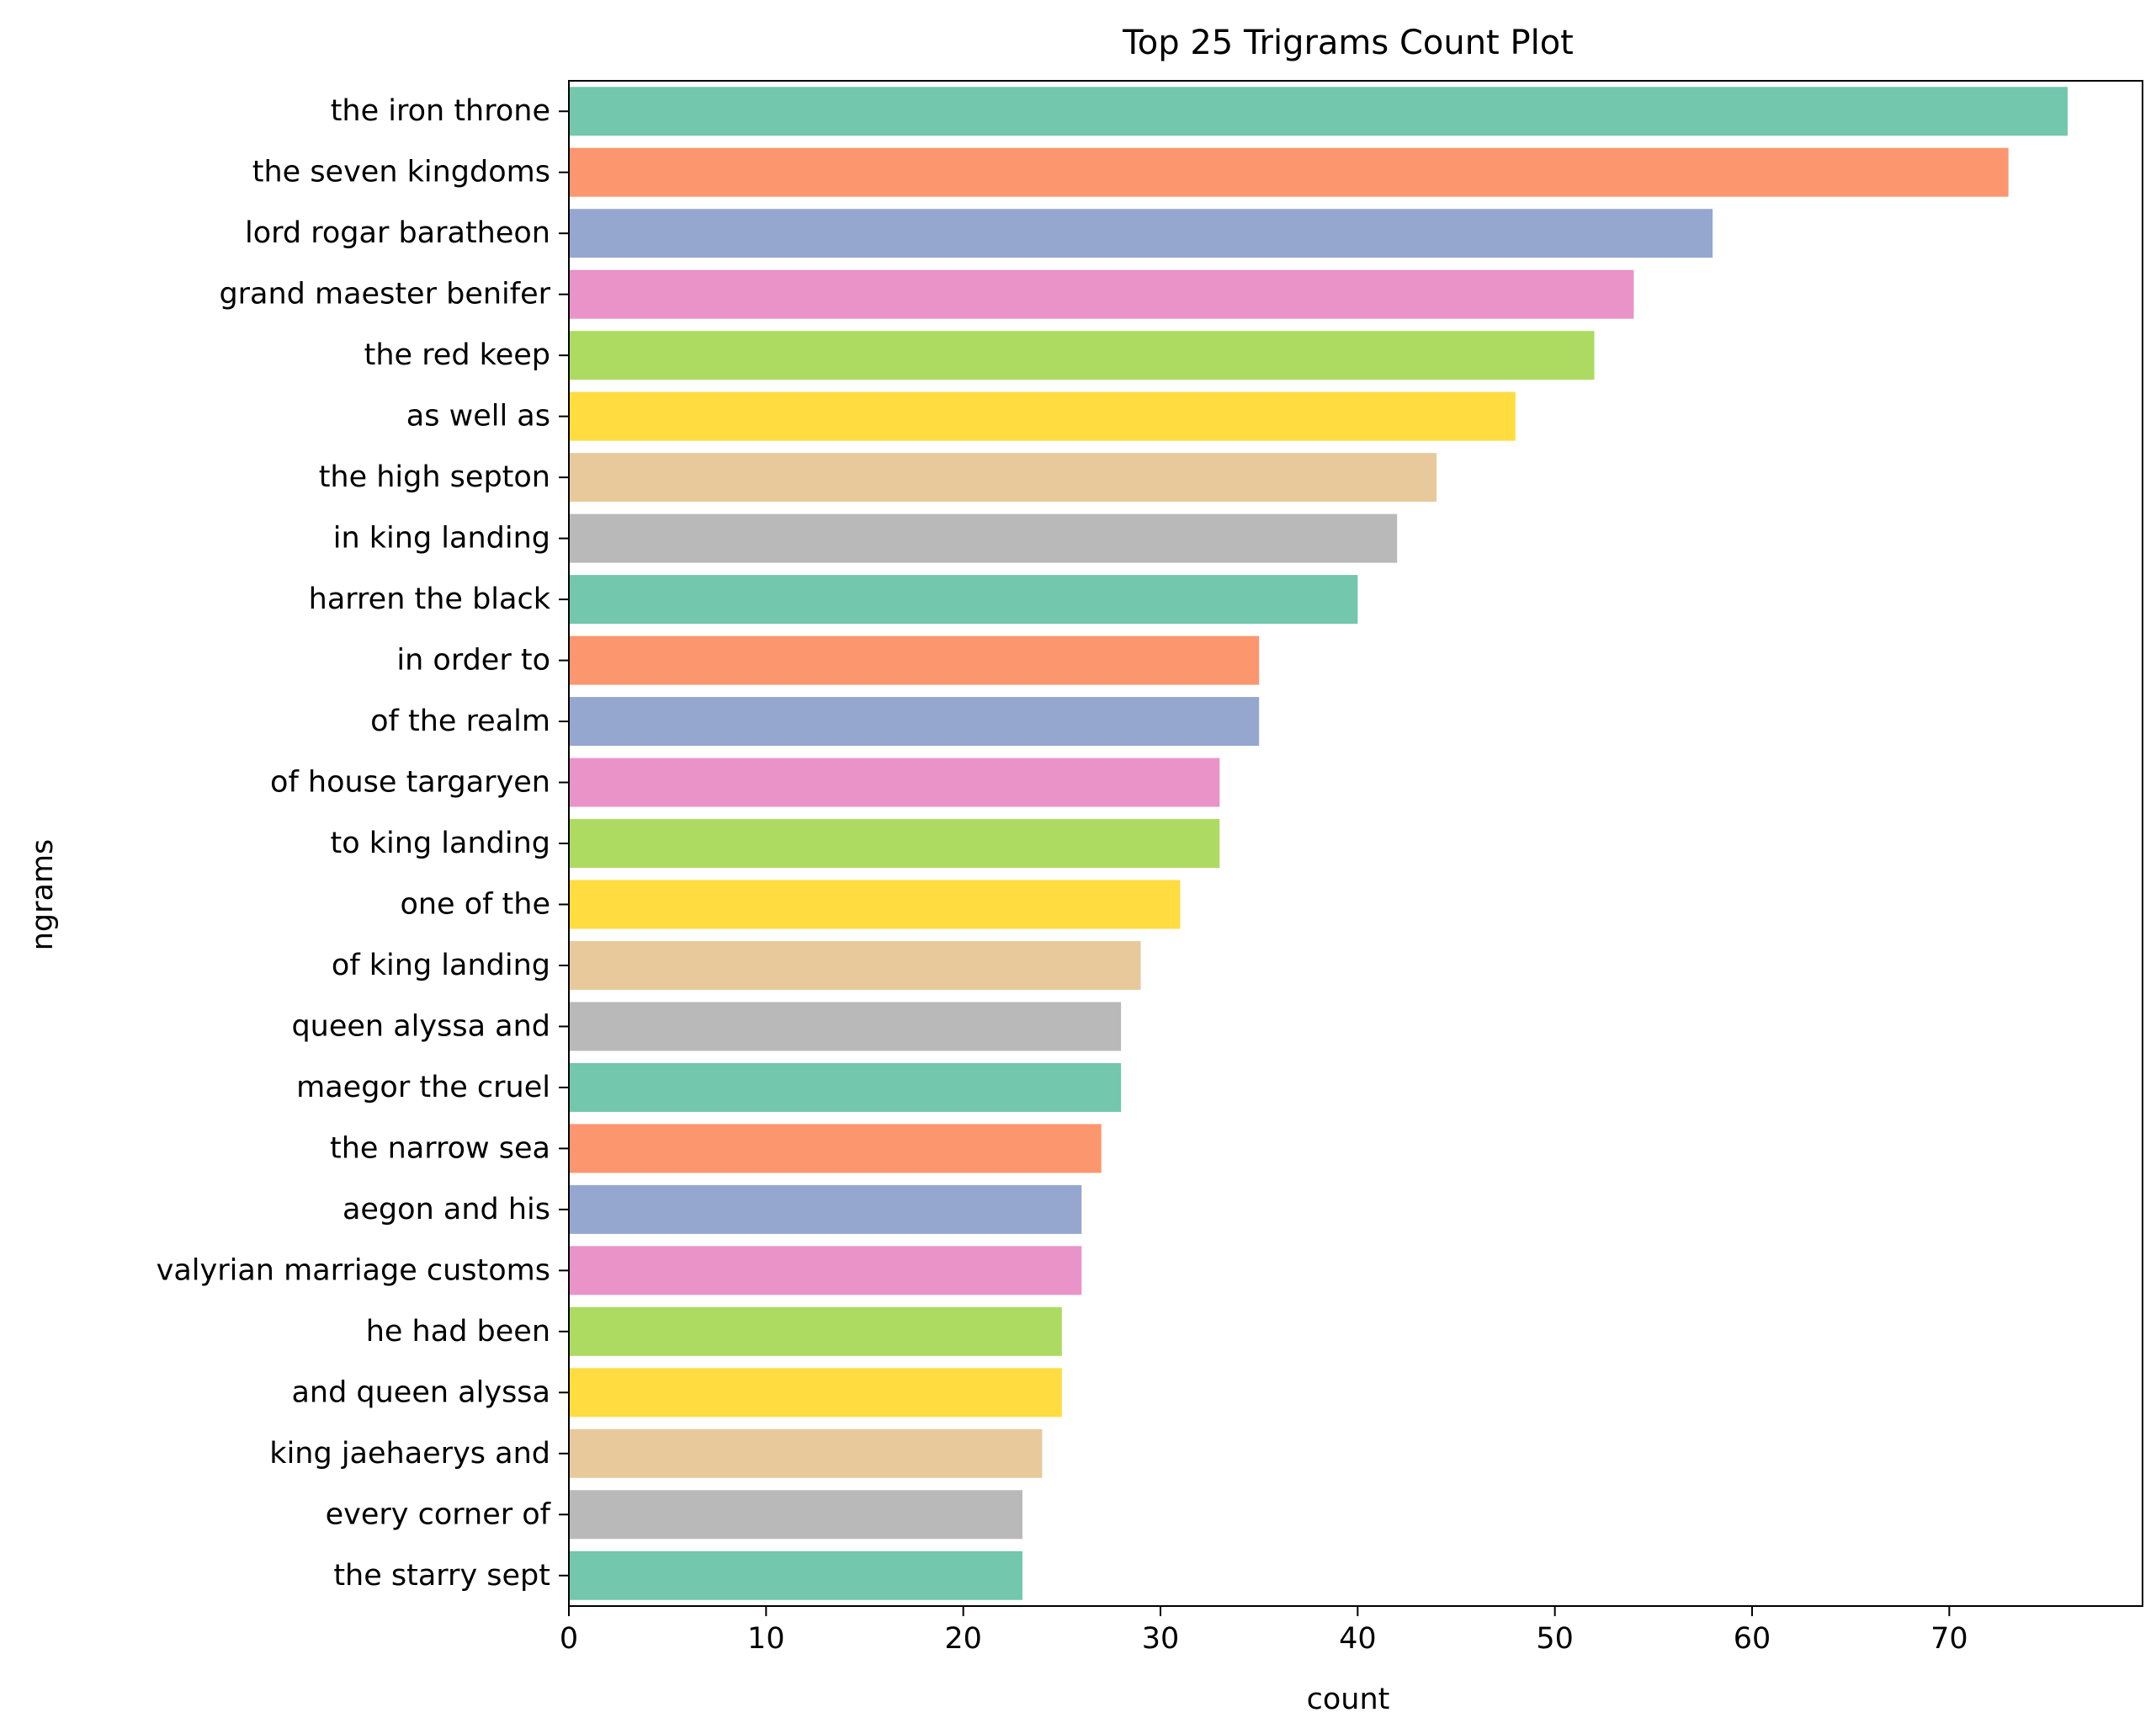  I want to click on y-tick-label: valyrian marriage customs, so click(353, 1270).